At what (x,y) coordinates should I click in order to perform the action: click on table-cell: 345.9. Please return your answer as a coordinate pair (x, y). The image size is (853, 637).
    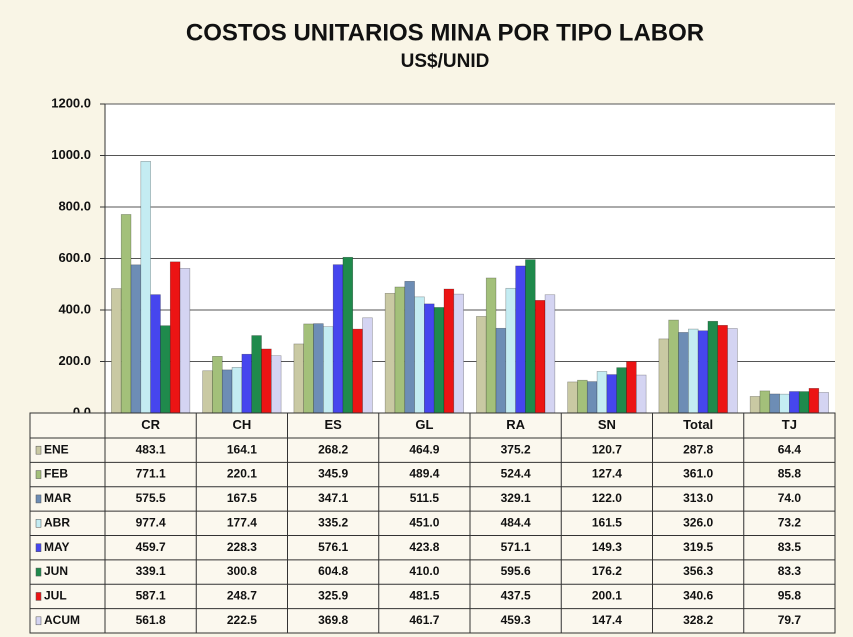
    Looking at the image, I should click on (333, 474).